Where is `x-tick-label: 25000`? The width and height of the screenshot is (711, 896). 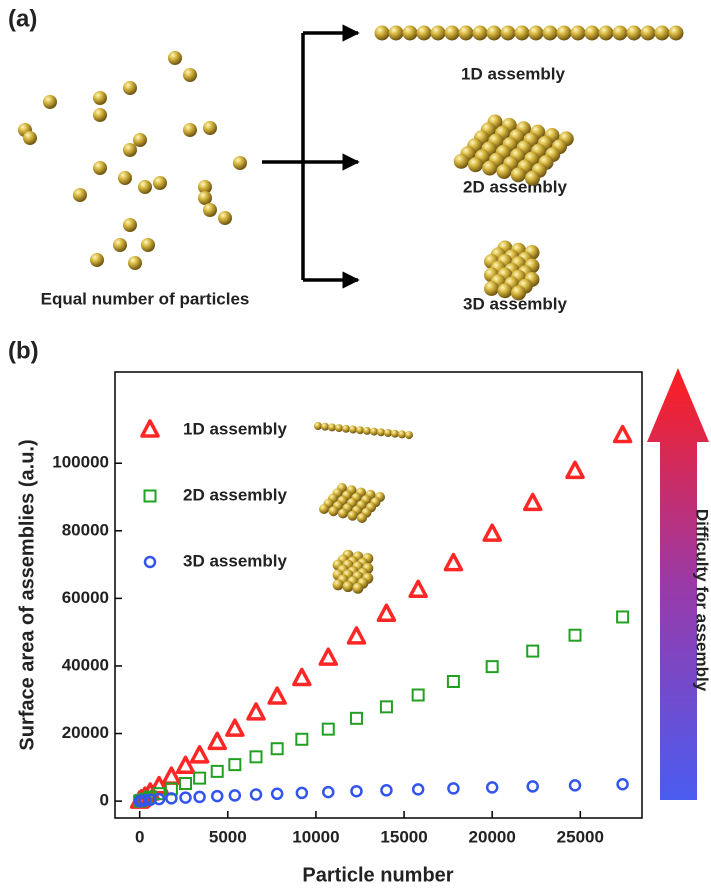
x-tick-label: 25000 is located at coordinates (580, 836).